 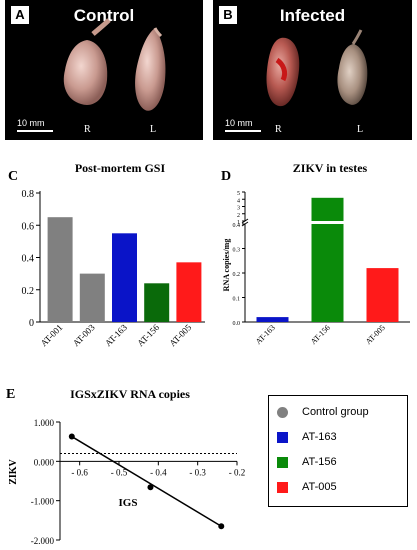 What do you see at coordinates (52, 335) in the screenshot?
I see `x-tick-label: AT-001` at bounding box center [52, 335].